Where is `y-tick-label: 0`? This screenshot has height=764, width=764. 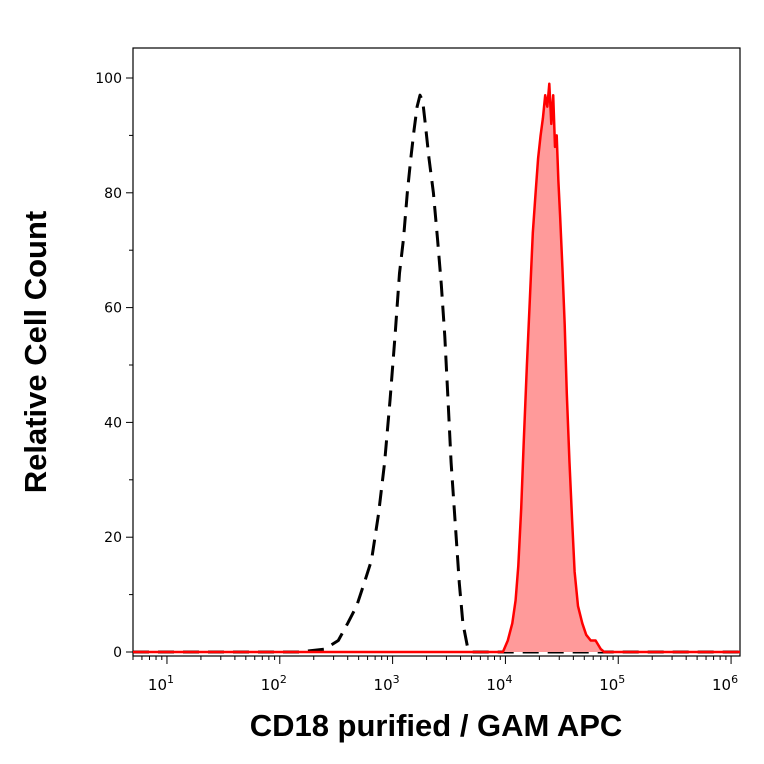
y-tick-label: 0 is located at coordinates (117, 653).